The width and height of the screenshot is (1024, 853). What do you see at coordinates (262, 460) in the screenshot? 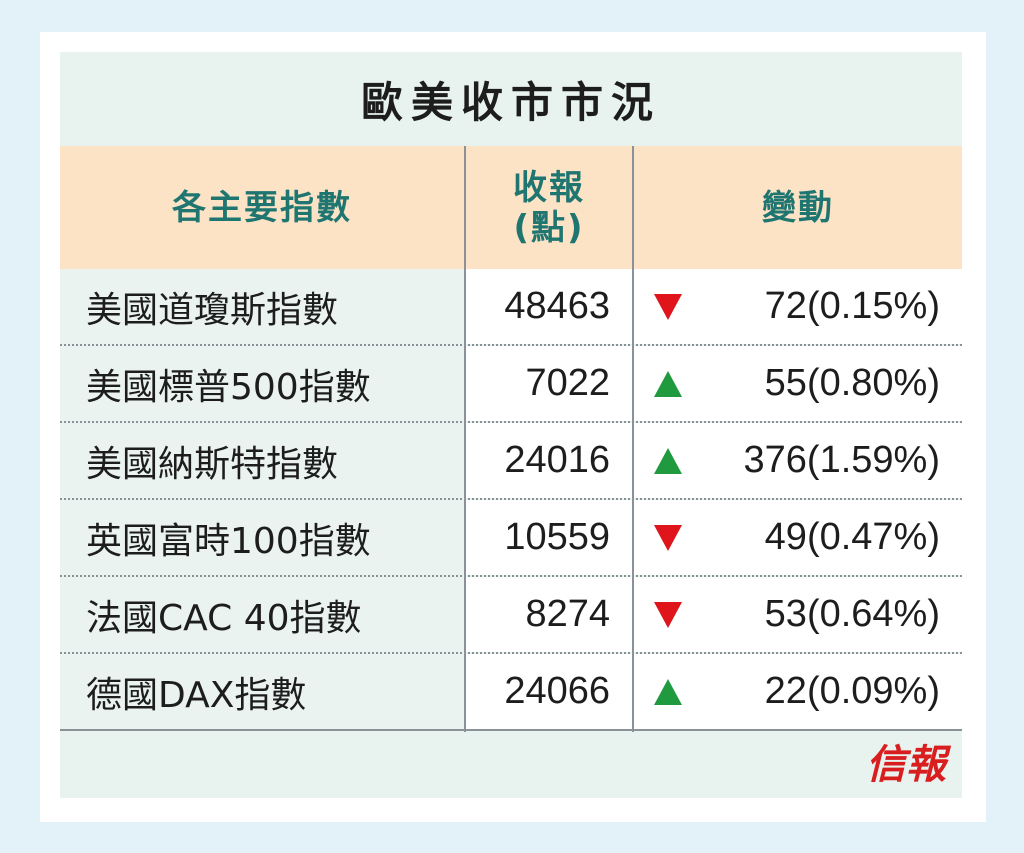
I see `index-name: 美國納斯特指數` at bounding box center [262, 460].